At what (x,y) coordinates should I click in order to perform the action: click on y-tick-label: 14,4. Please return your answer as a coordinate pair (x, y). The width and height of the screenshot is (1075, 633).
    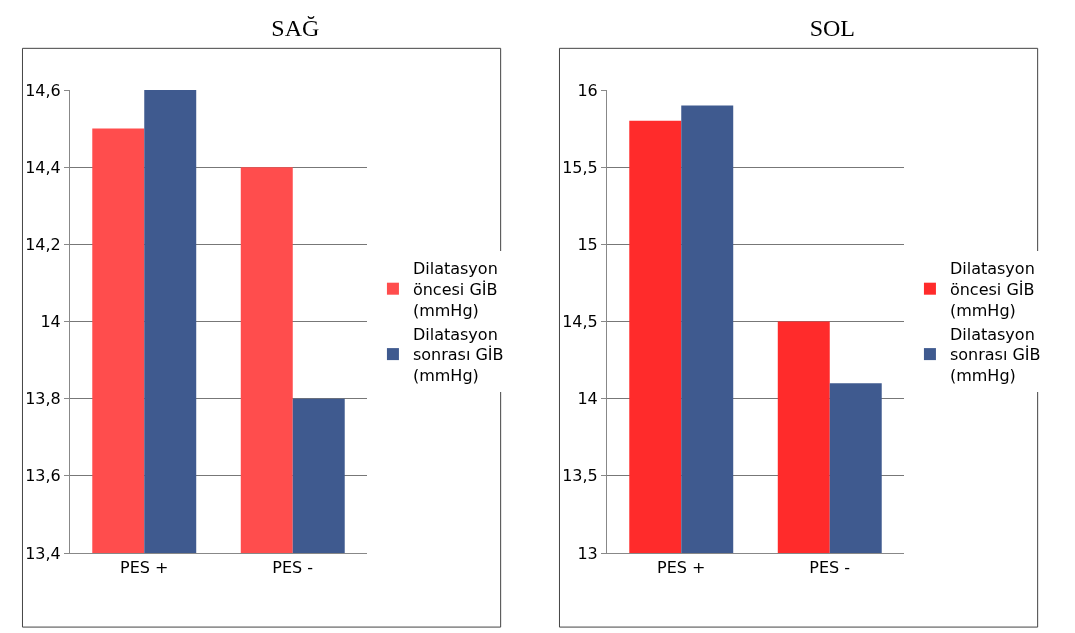
    Looking at the image, I should click on (43, 167).